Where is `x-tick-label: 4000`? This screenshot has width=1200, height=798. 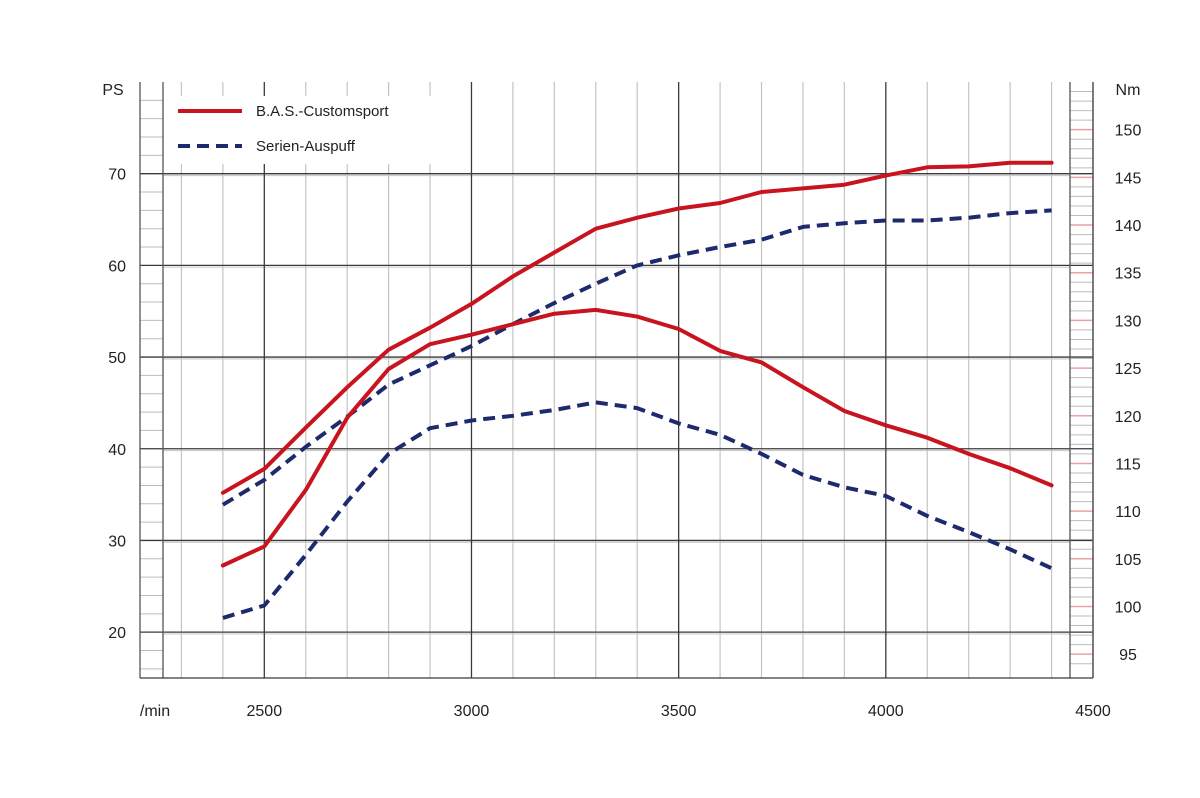 x-tick-label: 4000 is located at coordinates (886, 711).